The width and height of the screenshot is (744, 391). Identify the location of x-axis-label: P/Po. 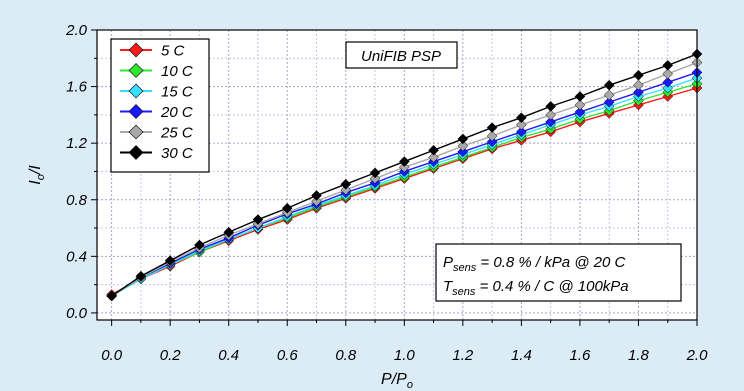
(397, 381).